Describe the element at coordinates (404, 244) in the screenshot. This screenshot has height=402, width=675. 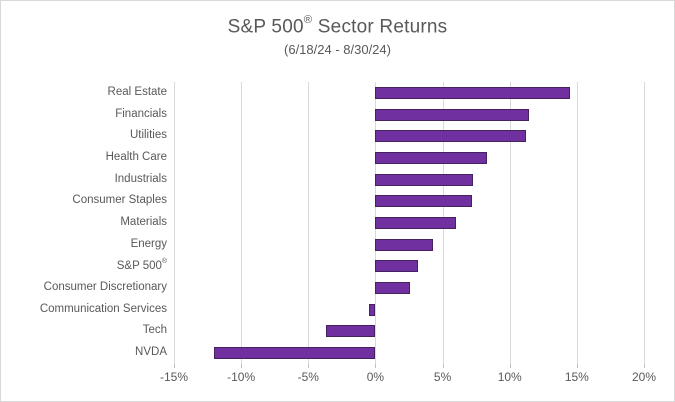
I see `bar-energy` at that location.